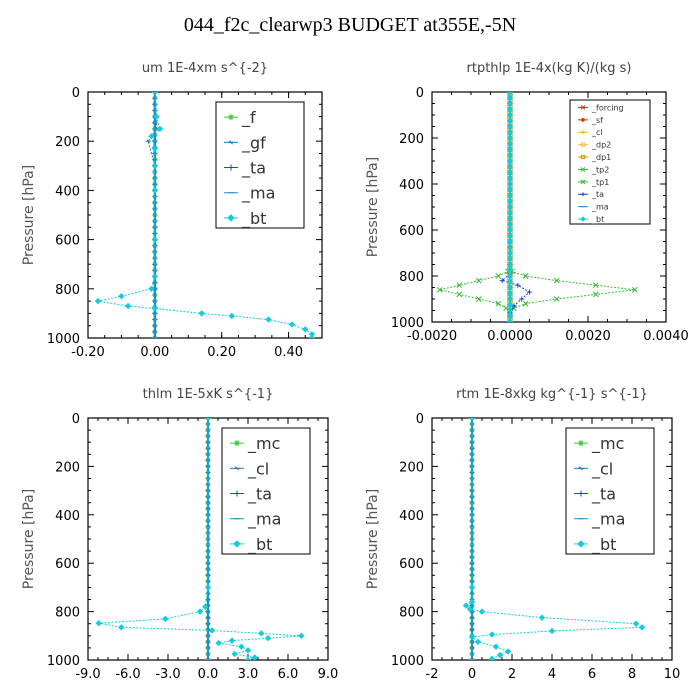 The height and width of the screenshot is (700, 700). Describe the element at coordinates (288, 352) in the screenshot. I see `x-tick-label: 0.40` at that location.